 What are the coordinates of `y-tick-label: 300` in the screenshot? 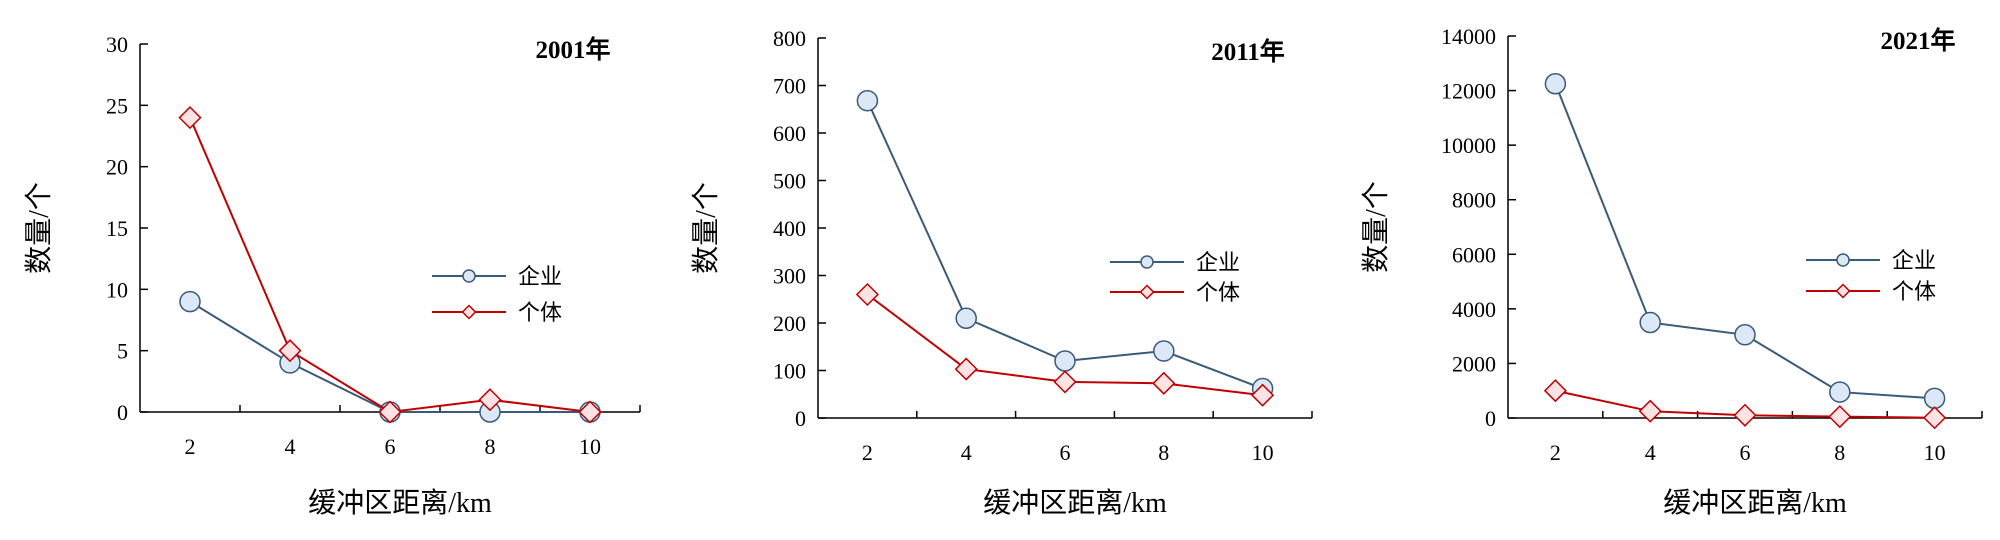 It's located at (789, 276).